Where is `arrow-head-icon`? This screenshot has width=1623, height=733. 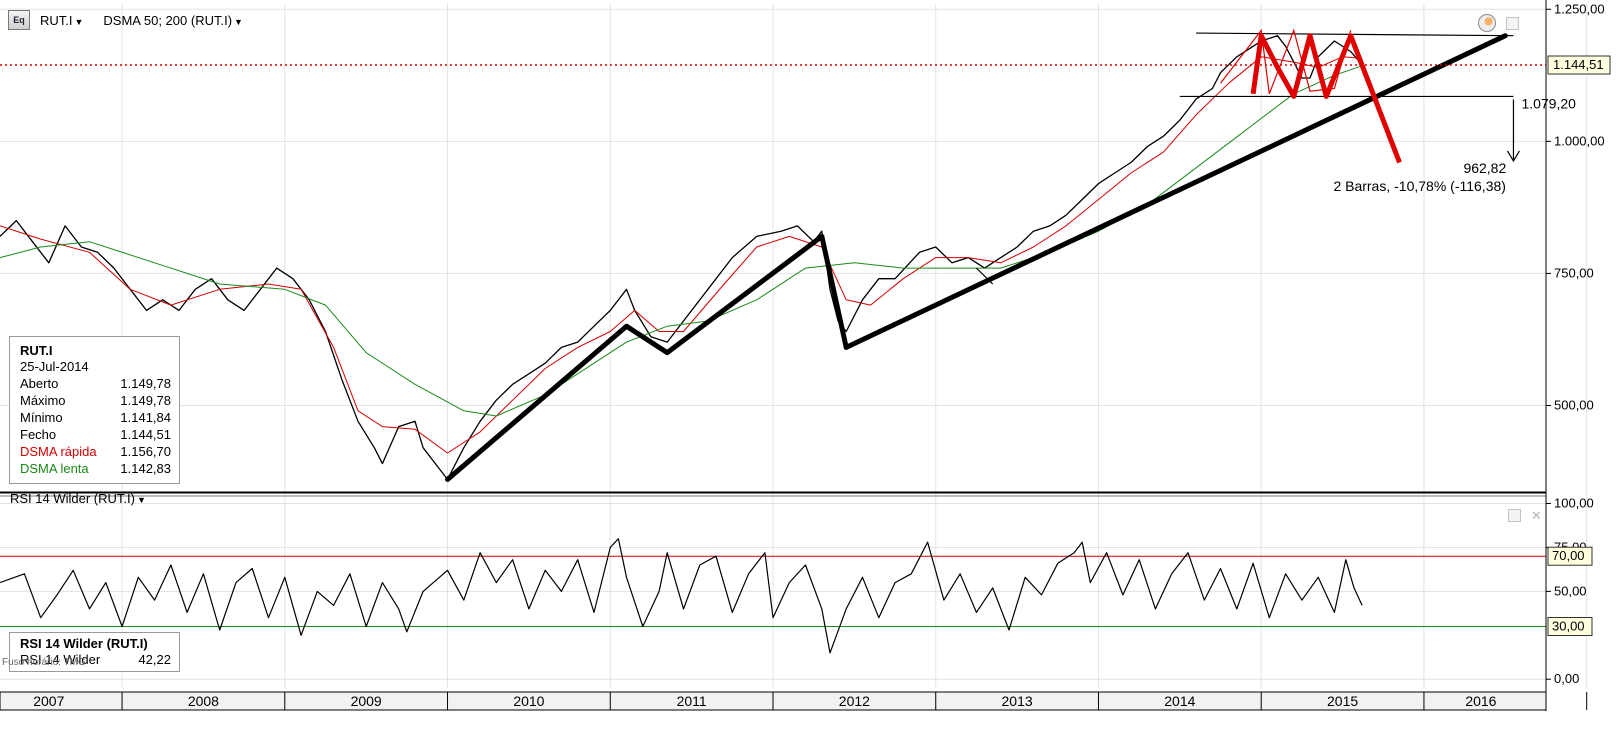 arrow-head-icon is located at coordinates (1513, 156).